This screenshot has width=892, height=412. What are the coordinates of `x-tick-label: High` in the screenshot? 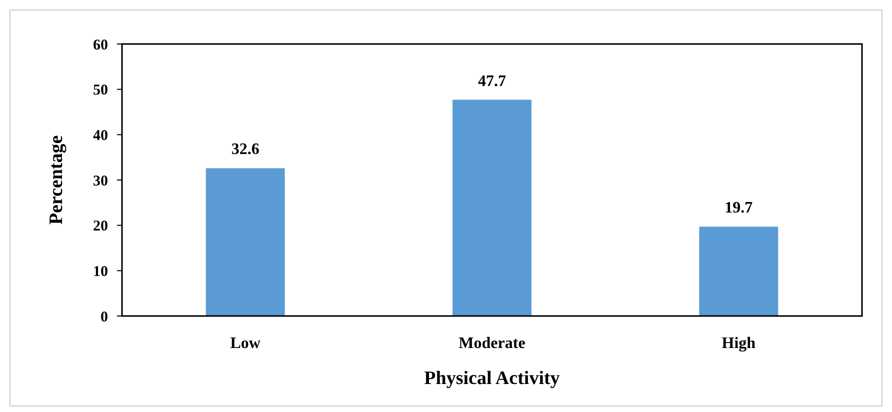 It's located at (739, 343).